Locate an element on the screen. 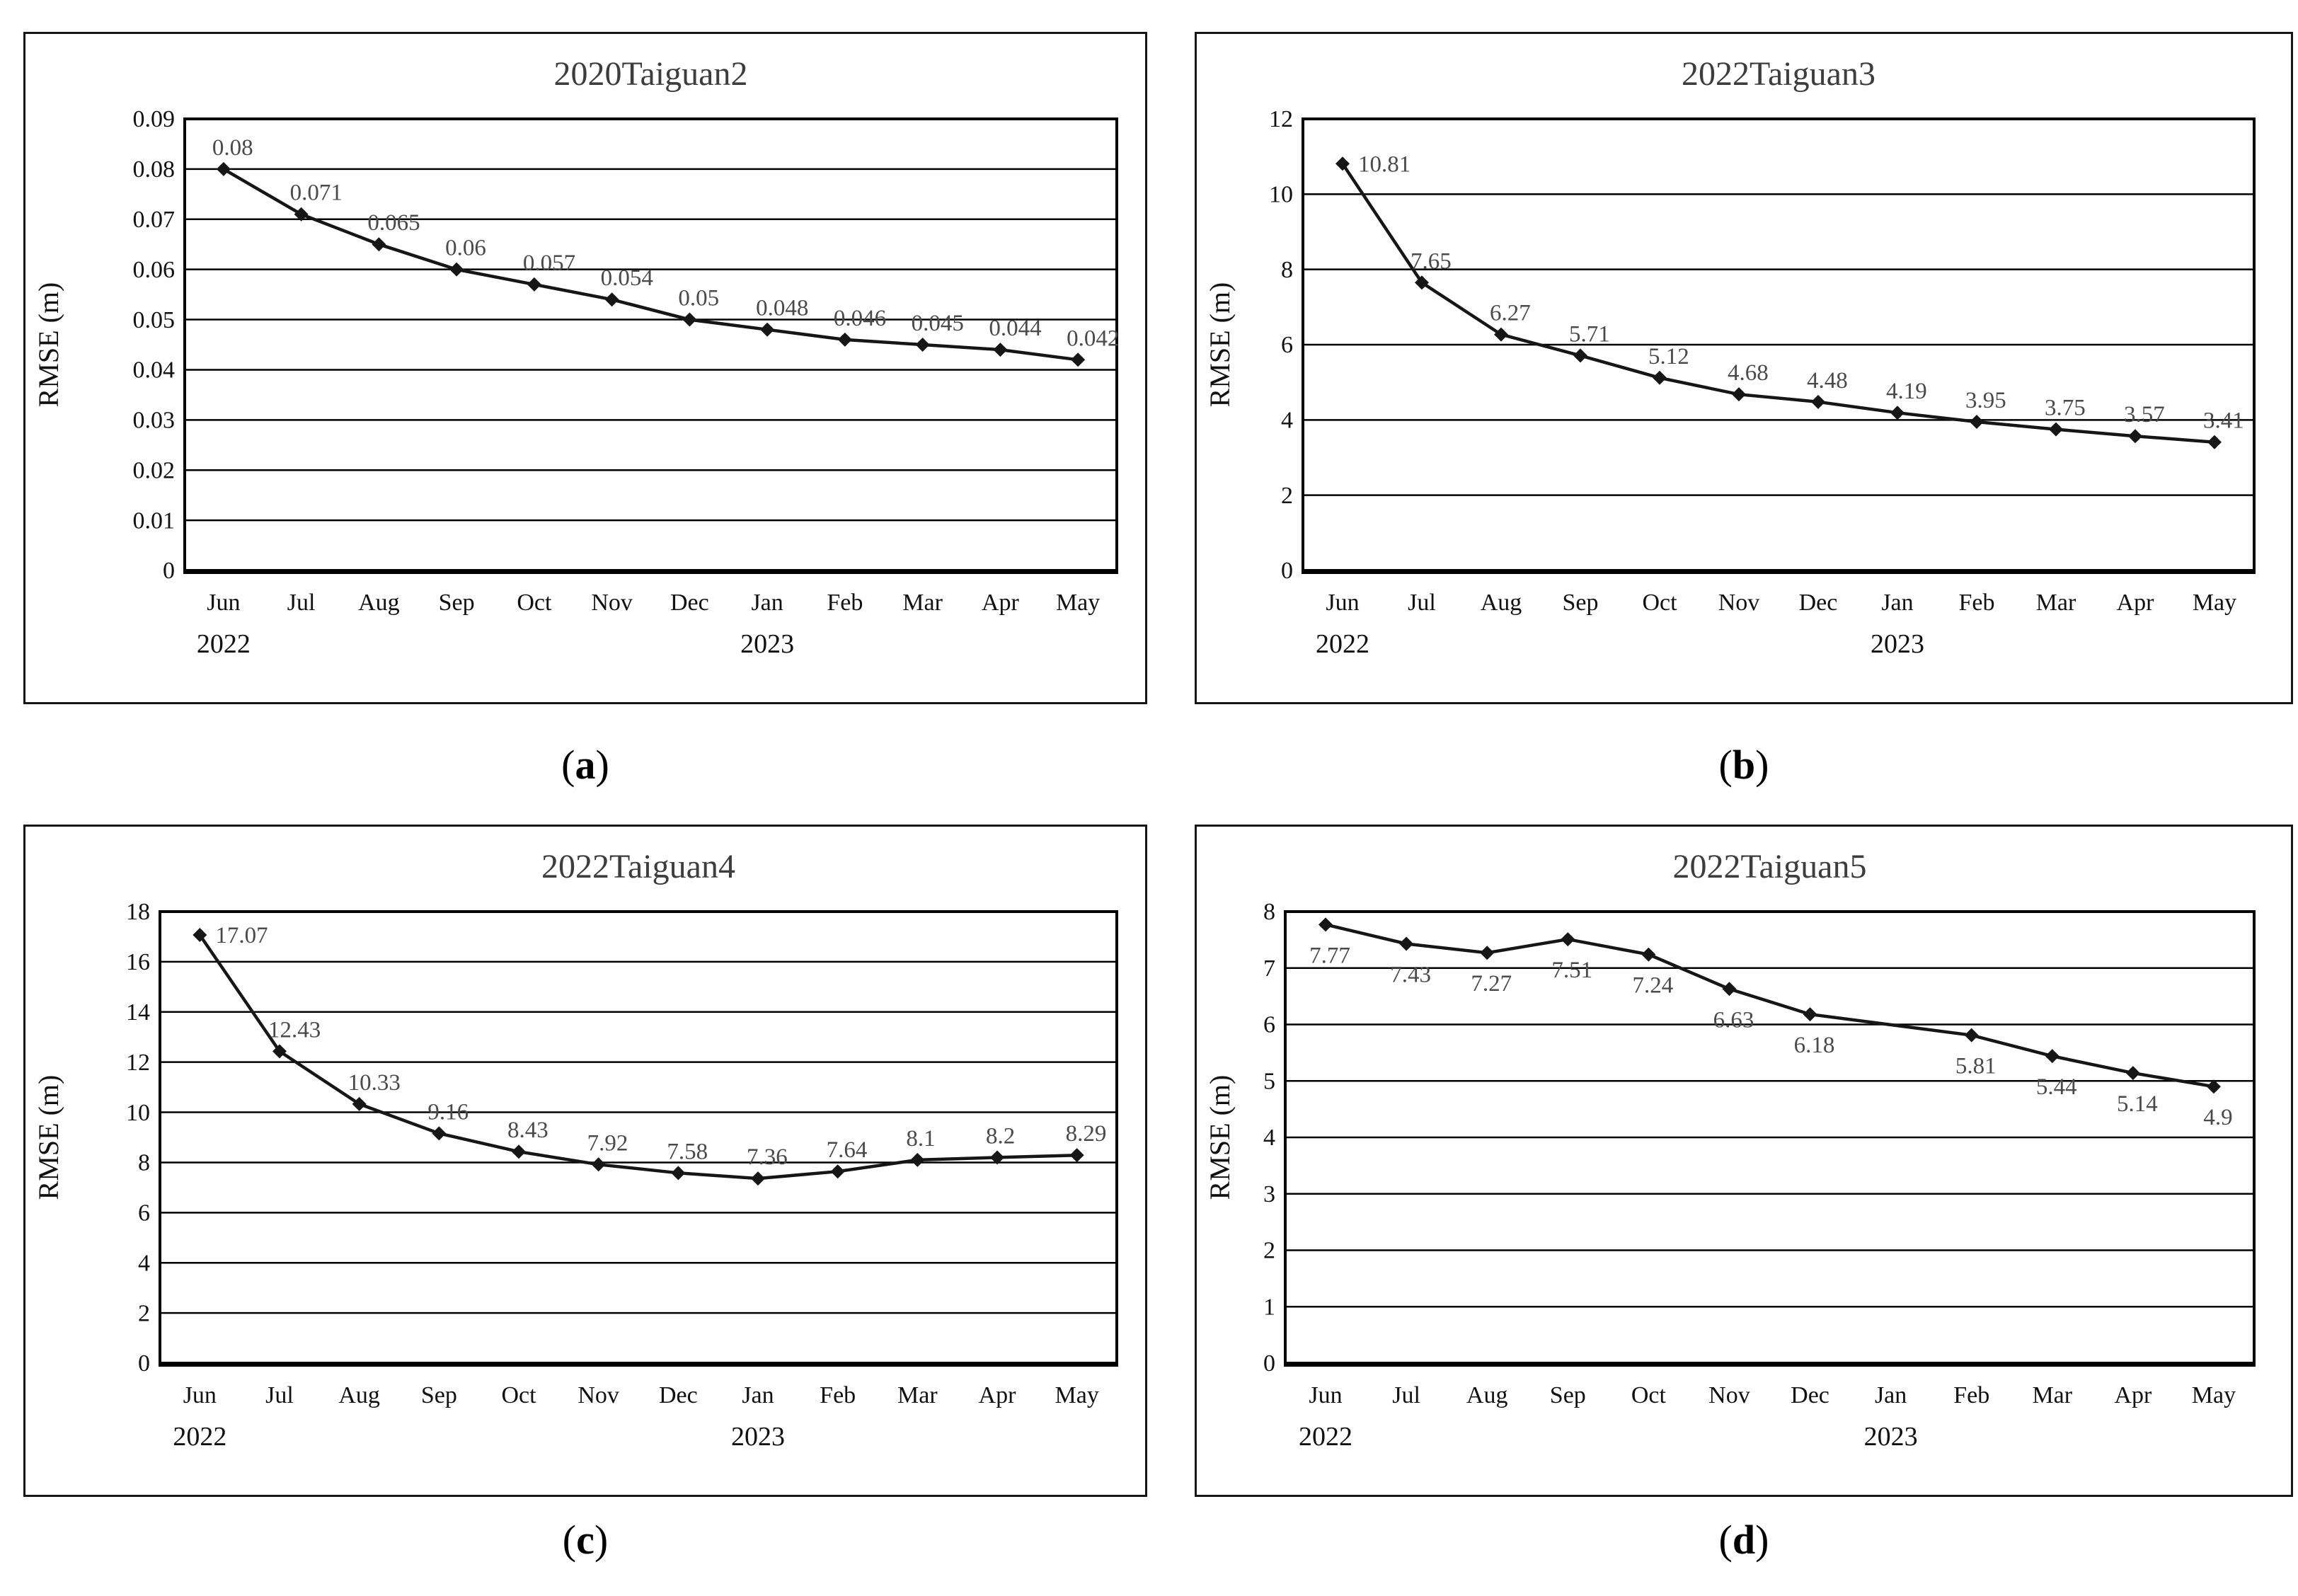 The height and width of the screenshot is (1596, 2298). data-point-label: 7.24 is located at coordinates (1653, 986).